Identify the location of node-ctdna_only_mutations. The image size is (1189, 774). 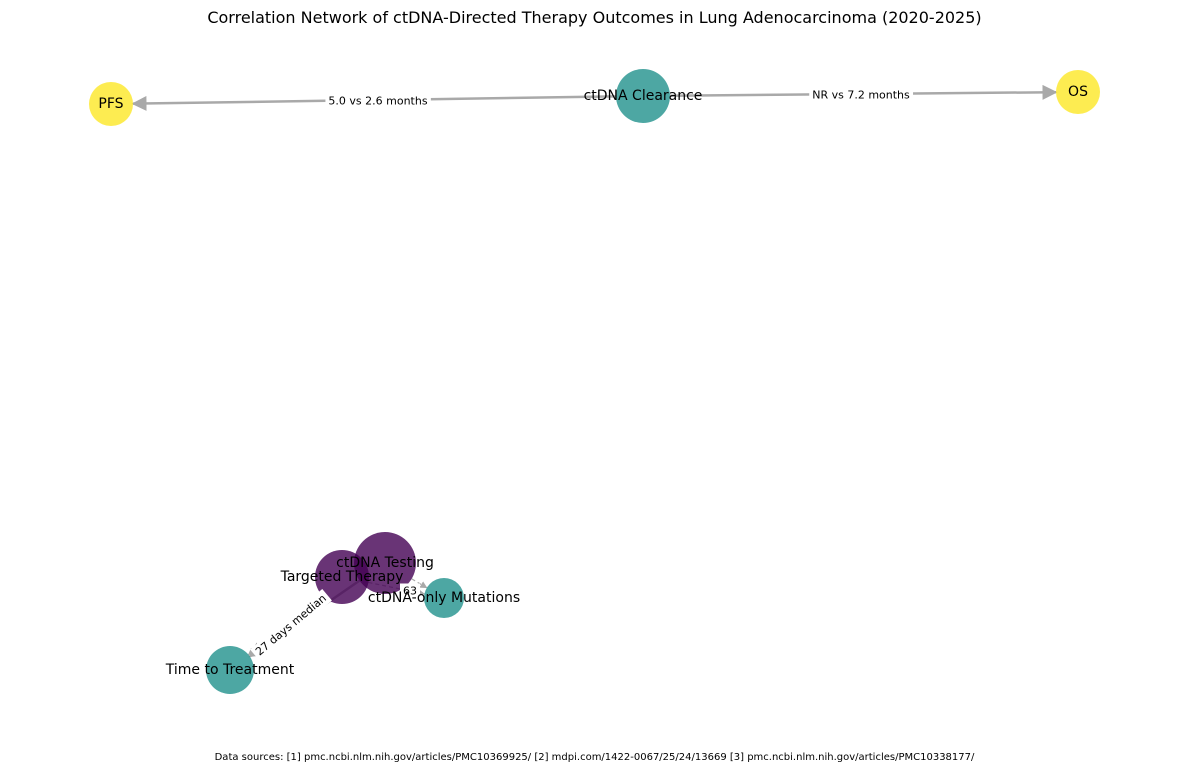
(444, 598).